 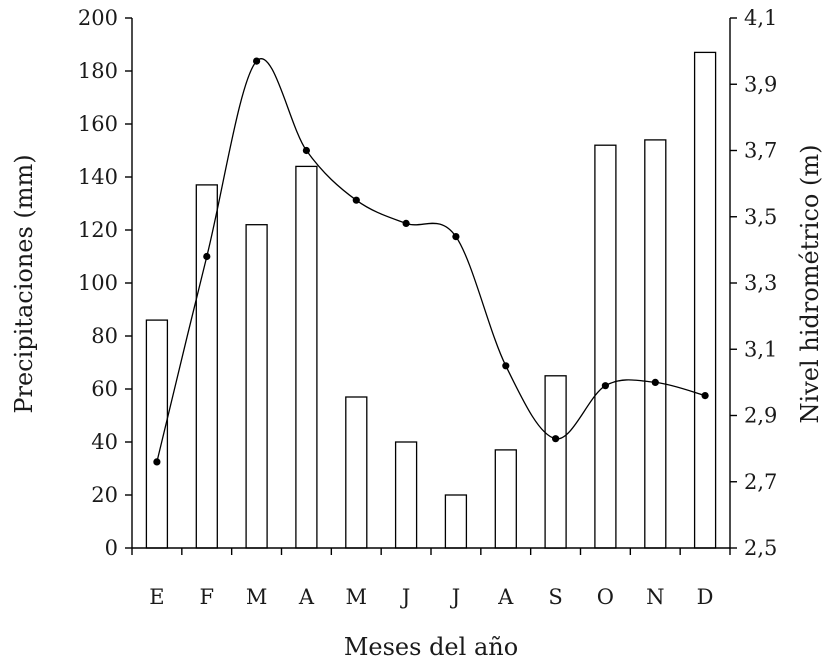 I want to click on y-tick-label-left: 100, so click(x=98, y=283).